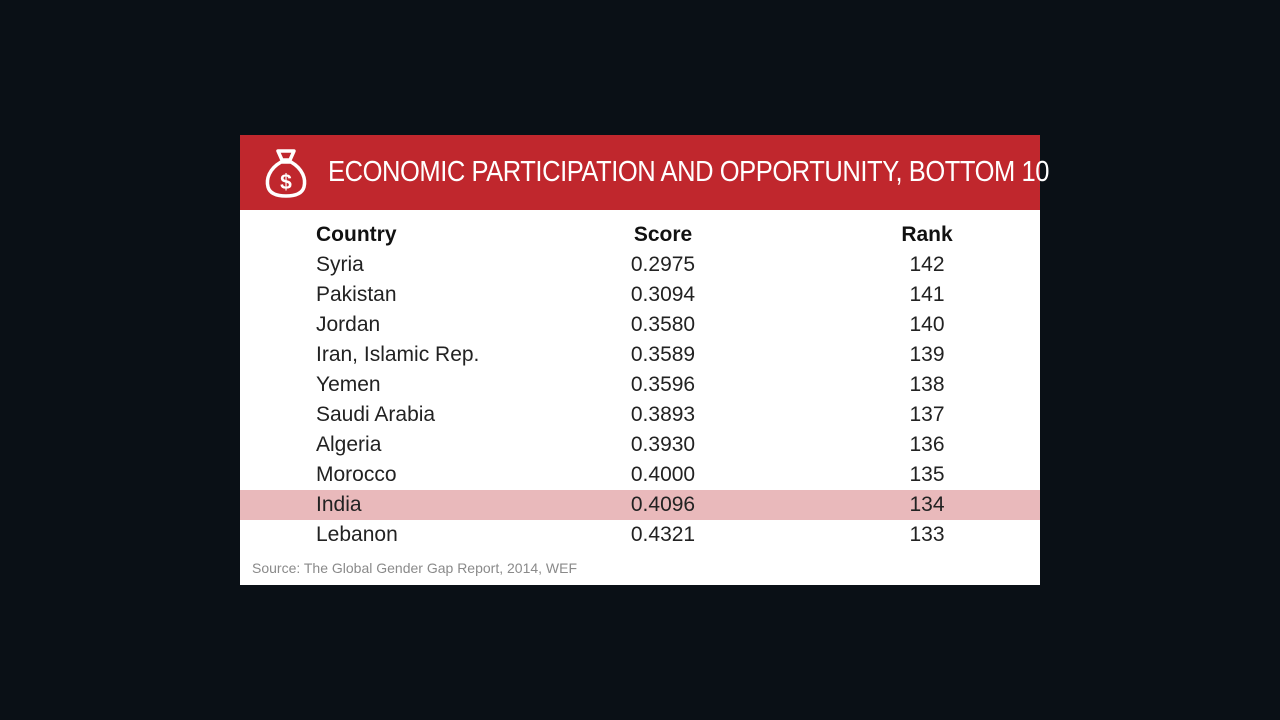 The width and height of the screenshot is (1280, 720). What do you see at coordinates (663, 504) in the screenshot?
I see `score-cell: 0.4096` at bounding box center [663, 504].